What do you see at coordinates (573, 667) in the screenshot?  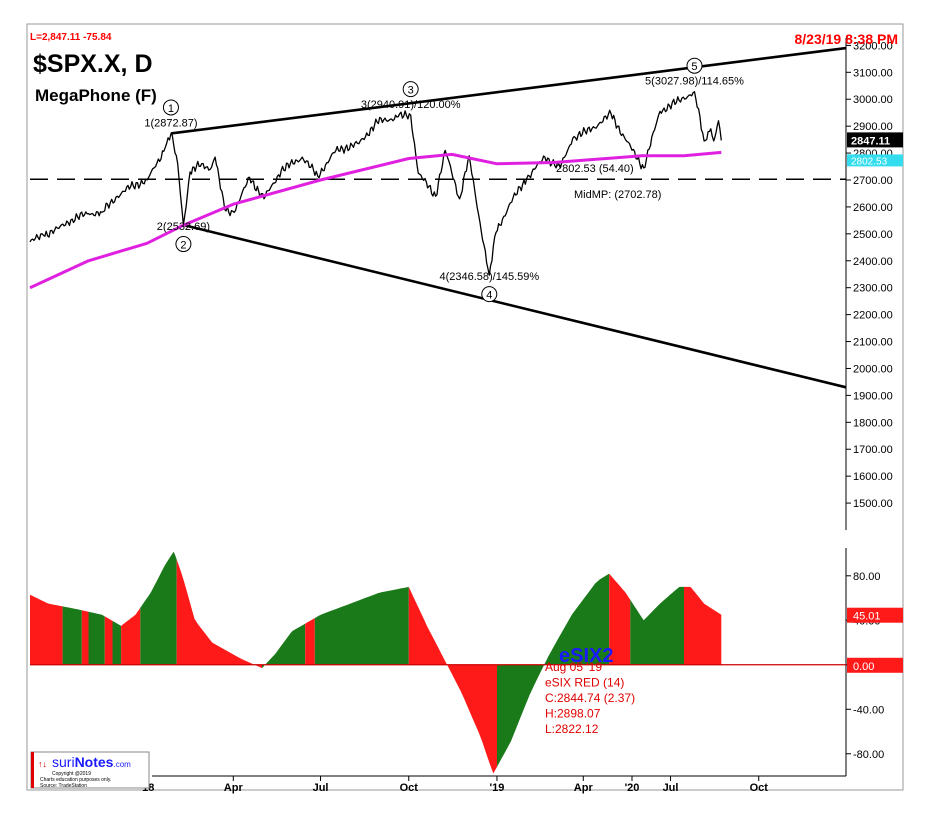 I see `esix-legend-line: Aug 05 '19` at bounding box center [573, 667].